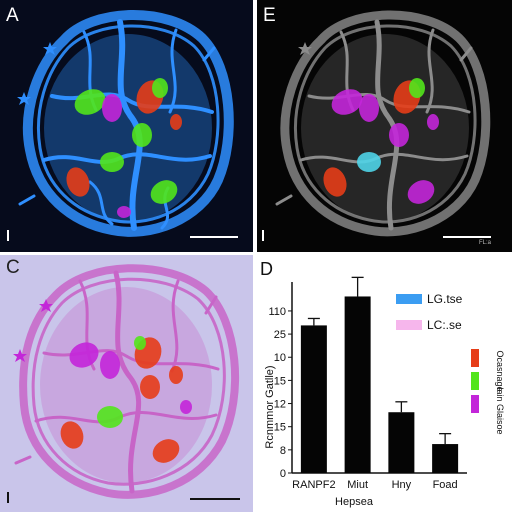 The image size is (512, 512). What do you see at coordinates (8, 235) in the screenshot?
I see `panel-a-corner-mark` at bounding box center [8, 235].